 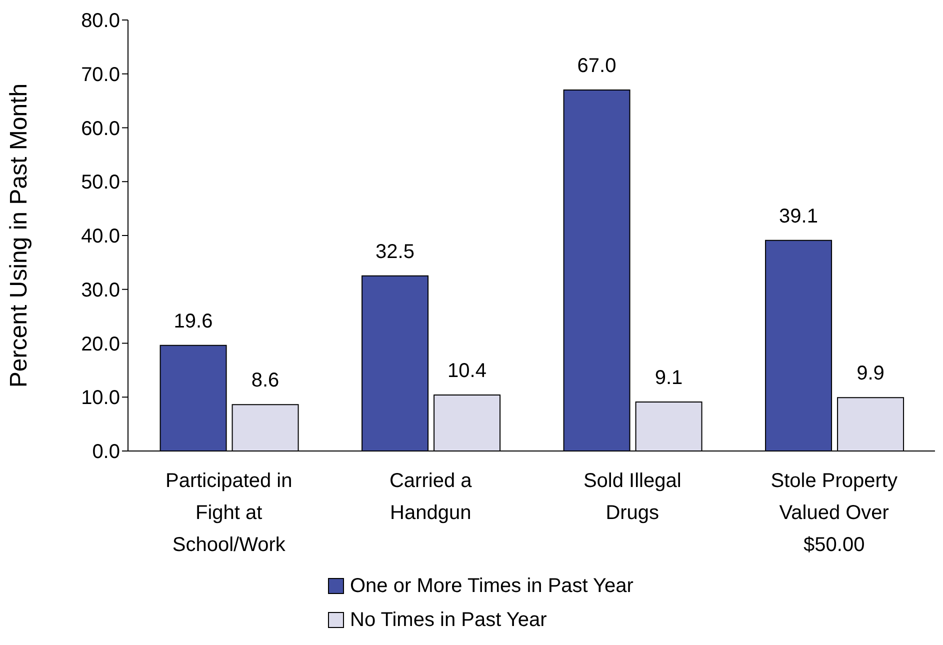 What do you see at coordinates (100, 290) in the screenshot?
I see `y-tick-label: 30.0` at bounding box center [100, 290].